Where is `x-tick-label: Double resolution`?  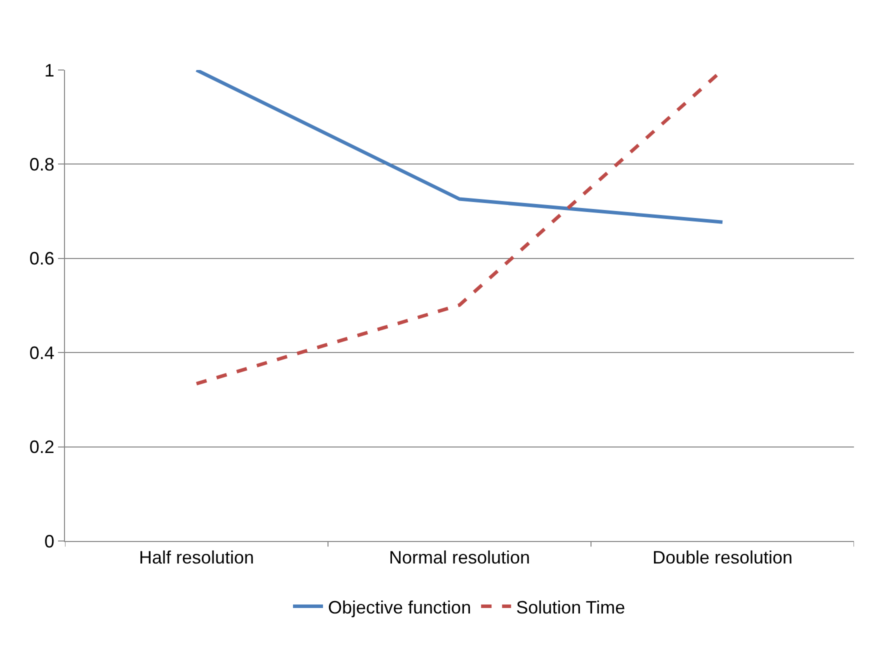 x-tick-label: Double resolution is located at coordinates (722, 558).